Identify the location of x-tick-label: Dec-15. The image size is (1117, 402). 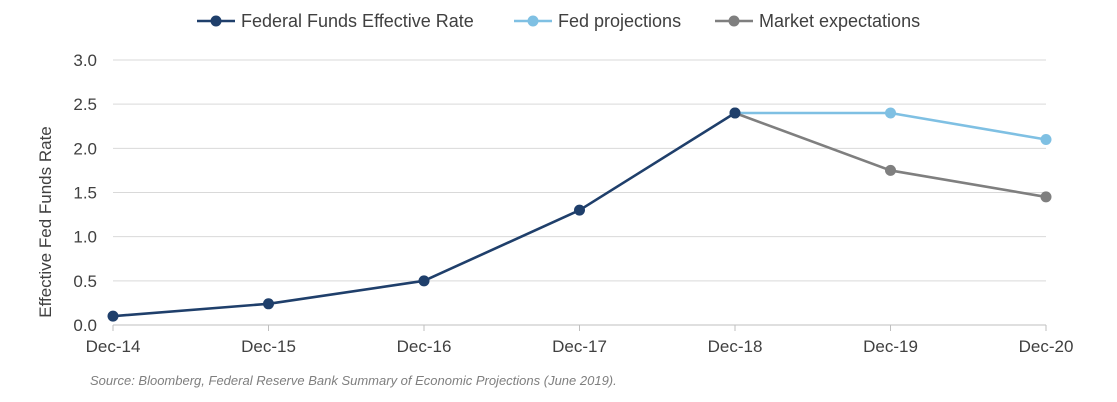
(268, 346).